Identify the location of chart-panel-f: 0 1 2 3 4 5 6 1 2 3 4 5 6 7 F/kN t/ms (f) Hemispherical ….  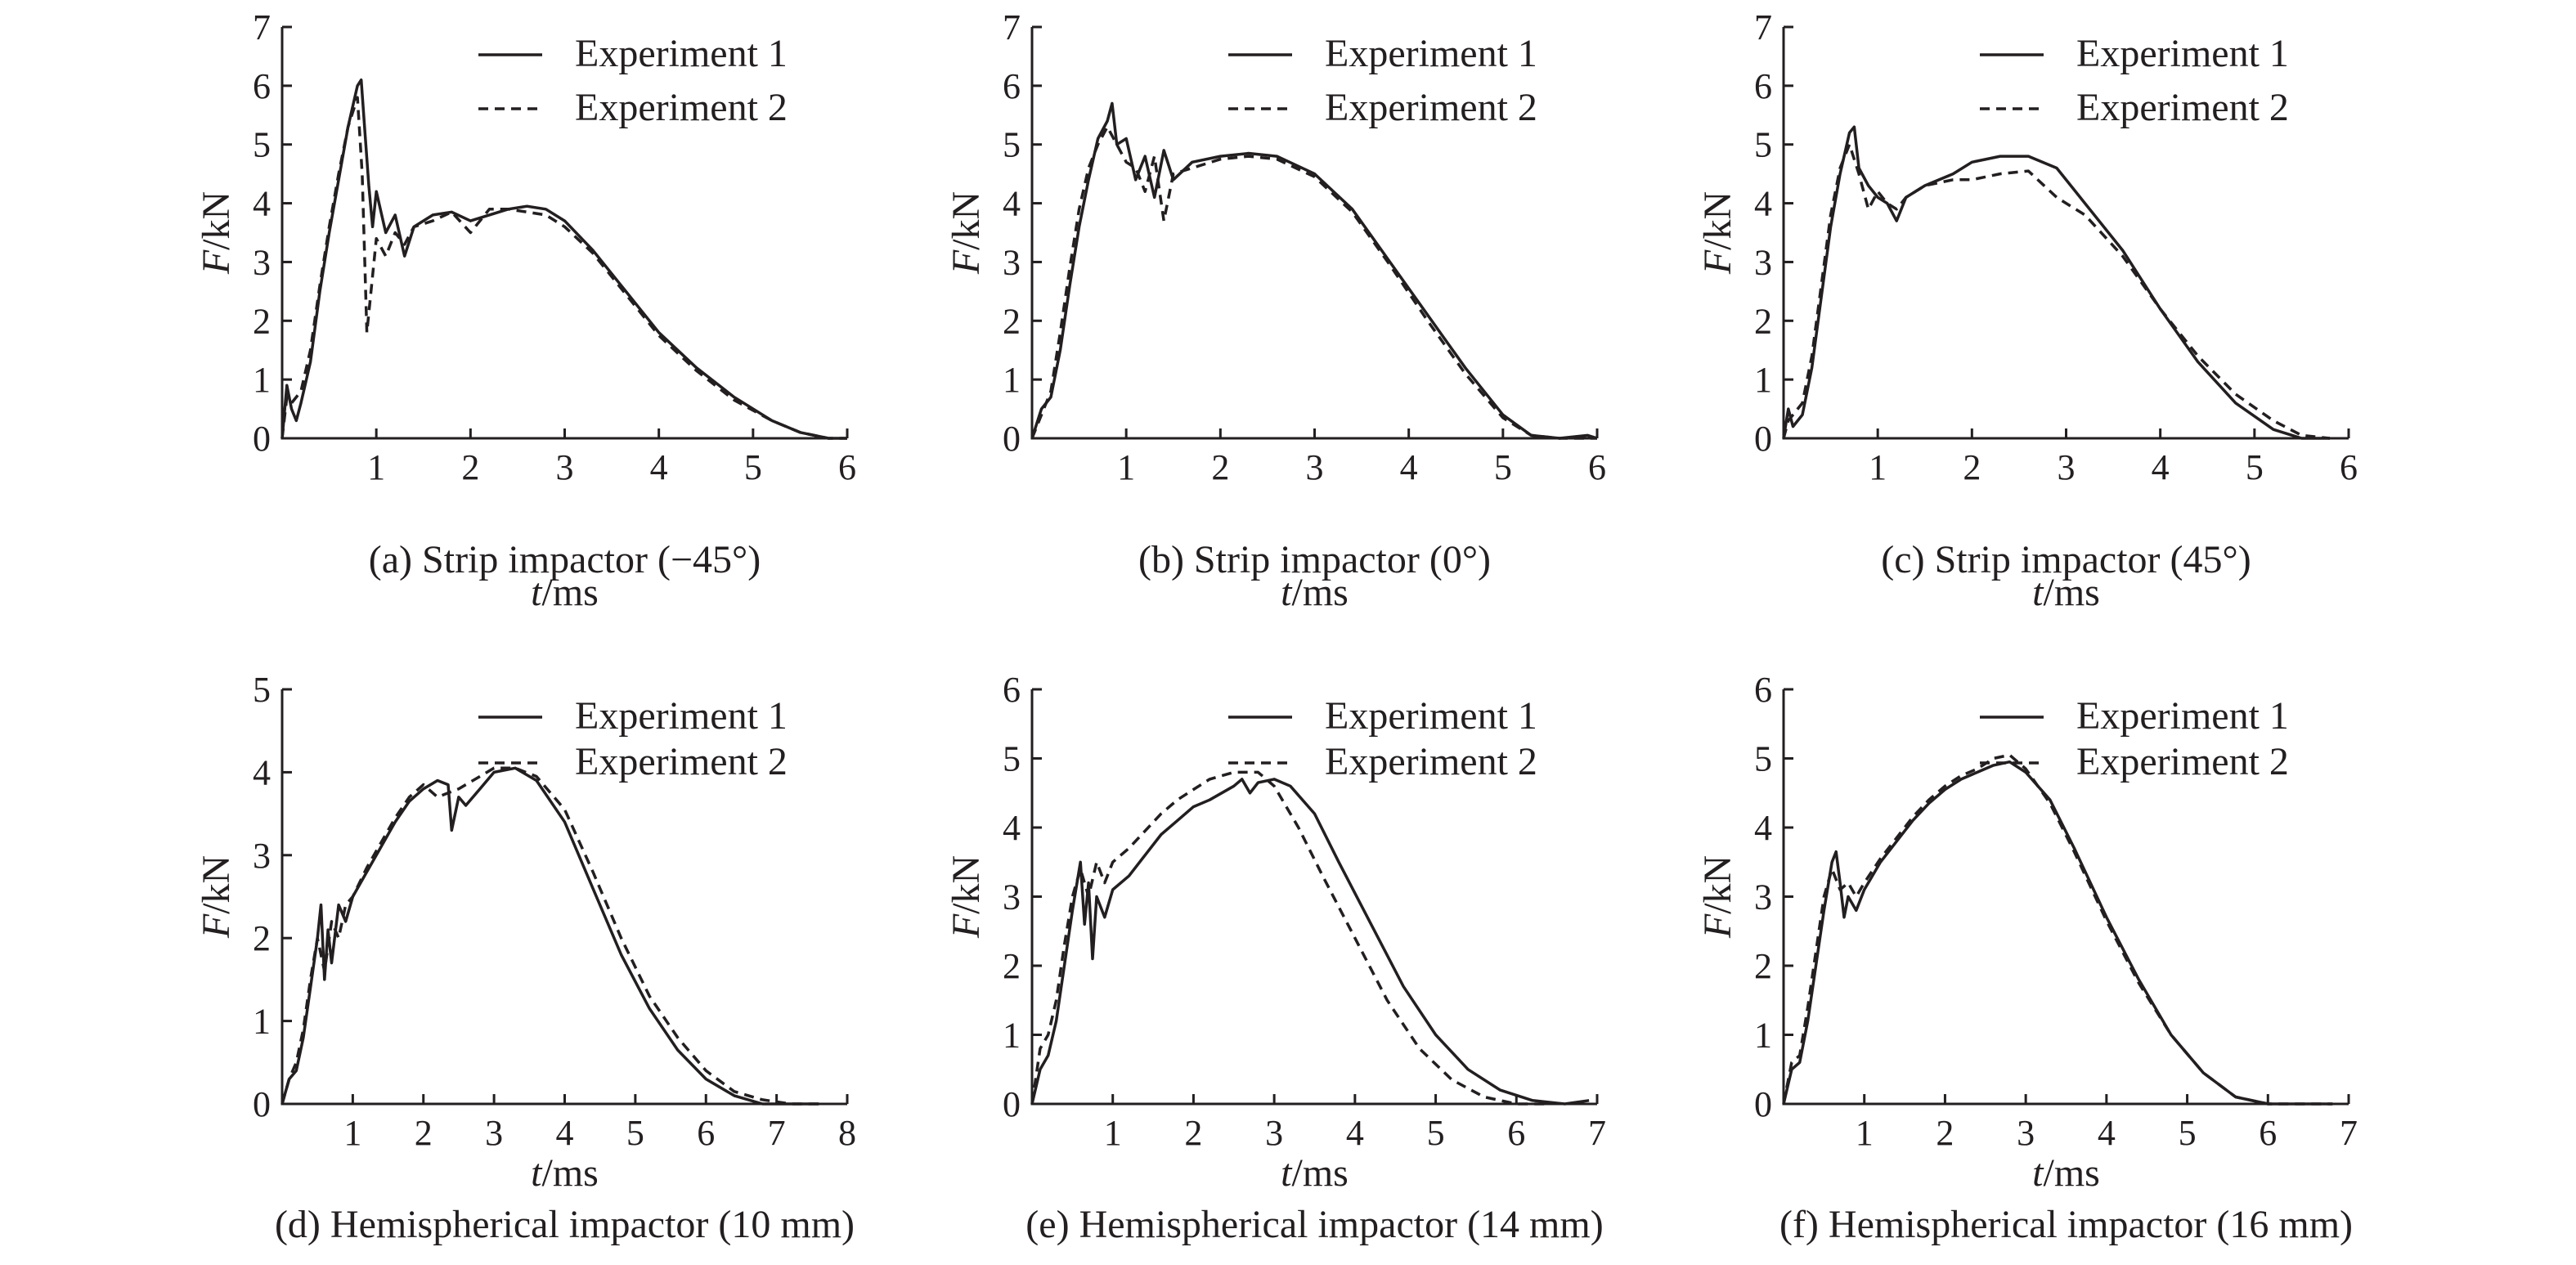
(2027, 958).